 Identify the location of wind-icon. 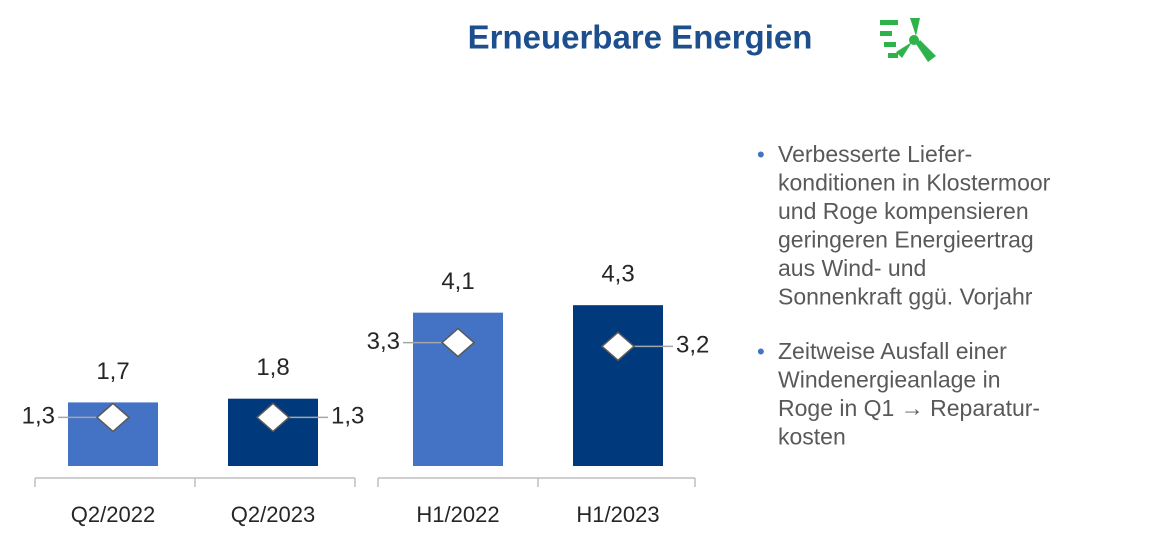
(908, 40).